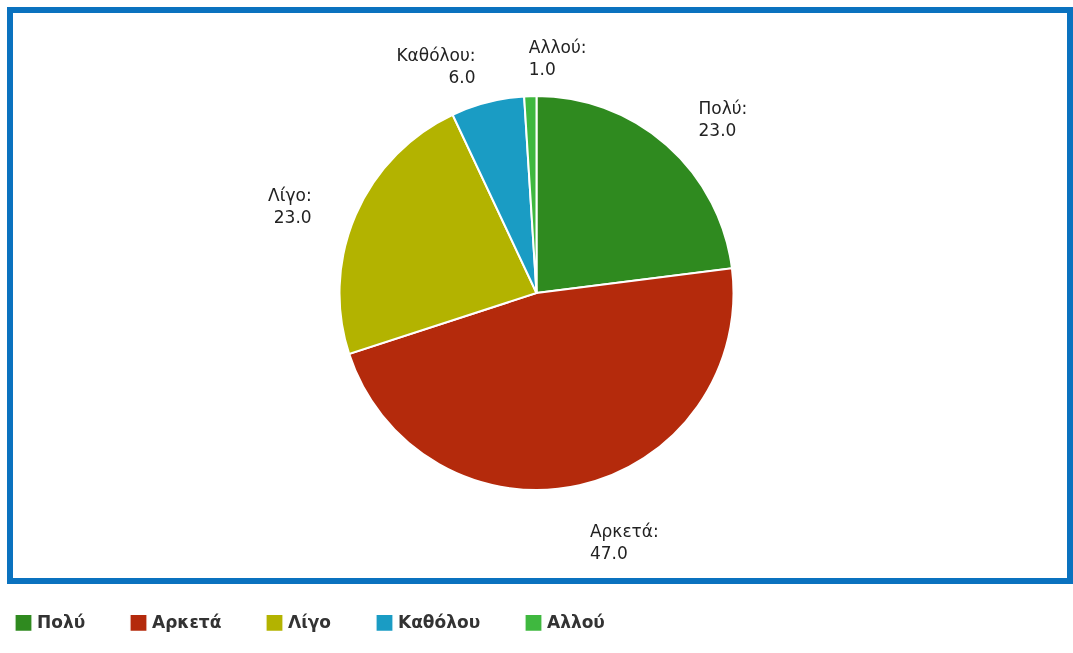 This screenshot has width=1073, height=653. I want to click on legend-label: Καθόλου, so click(439, 621).